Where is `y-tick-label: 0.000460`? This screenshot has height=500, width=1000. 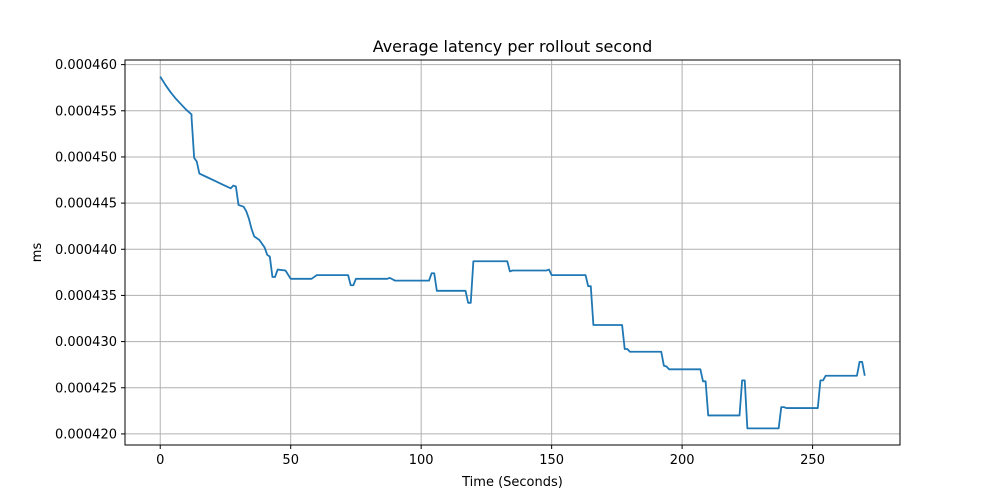
y-tick-label: 0.000460 is located at coordinates (86, 65).